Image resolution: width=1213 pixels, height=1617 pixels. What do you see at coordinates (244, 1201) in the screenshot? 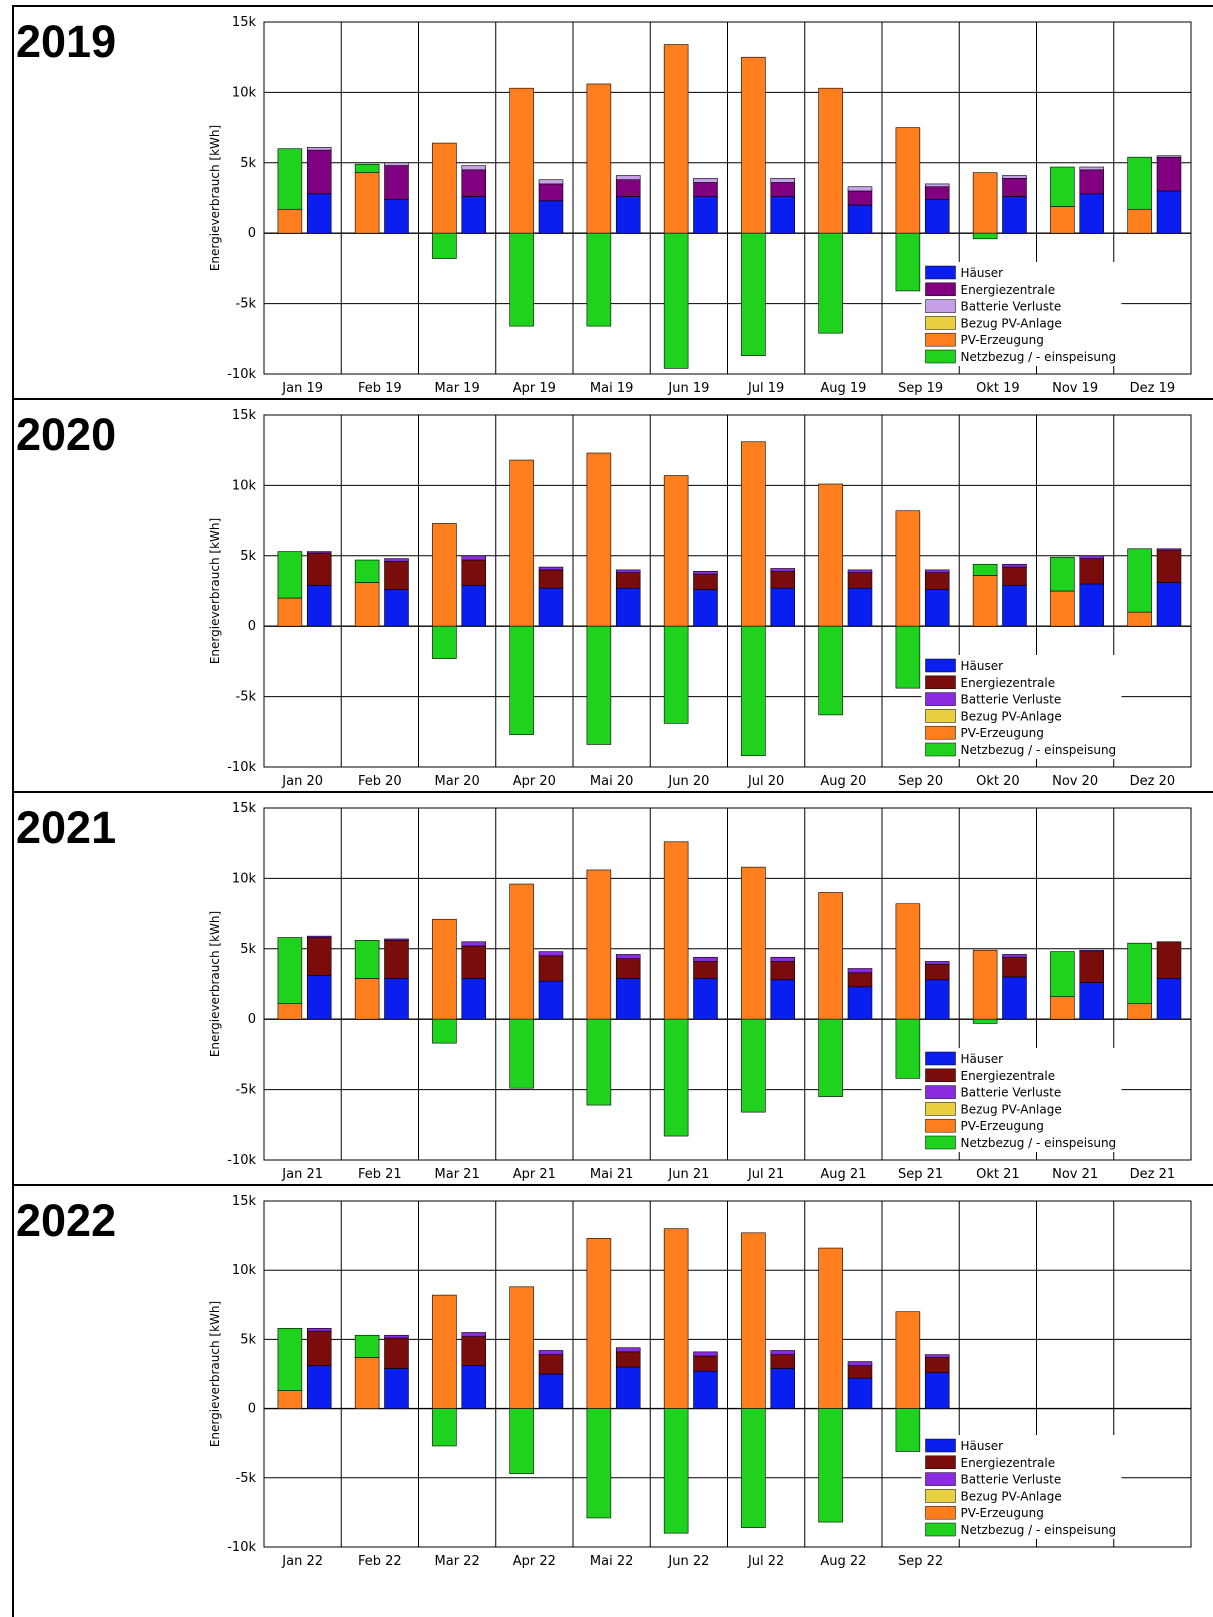
I see `y-tick-label: 15k` at bounding box center [244, 1201].